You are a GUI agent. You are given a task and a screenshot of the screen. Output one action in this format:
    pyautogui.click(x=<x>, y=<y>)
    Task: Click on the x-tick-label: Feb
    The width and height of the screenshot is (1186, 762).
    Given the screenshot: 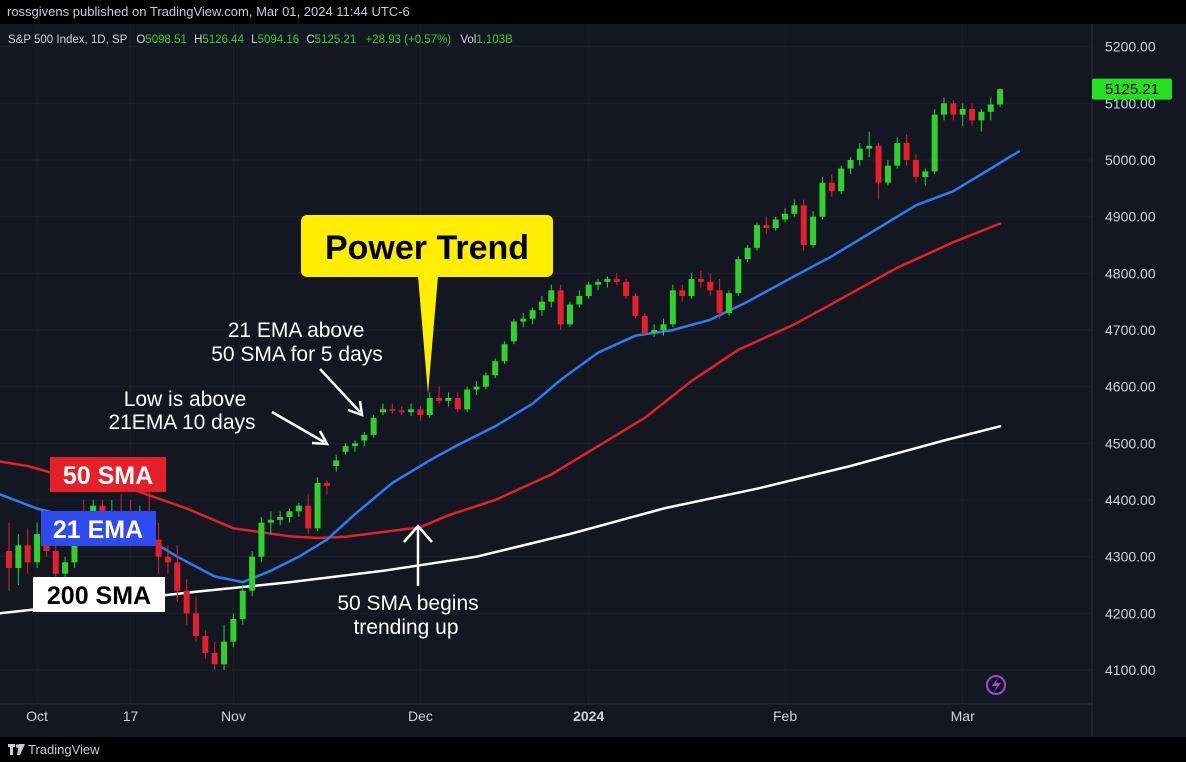 What is the action you would take?
    pyautogui.click(x=785, y=716)
    